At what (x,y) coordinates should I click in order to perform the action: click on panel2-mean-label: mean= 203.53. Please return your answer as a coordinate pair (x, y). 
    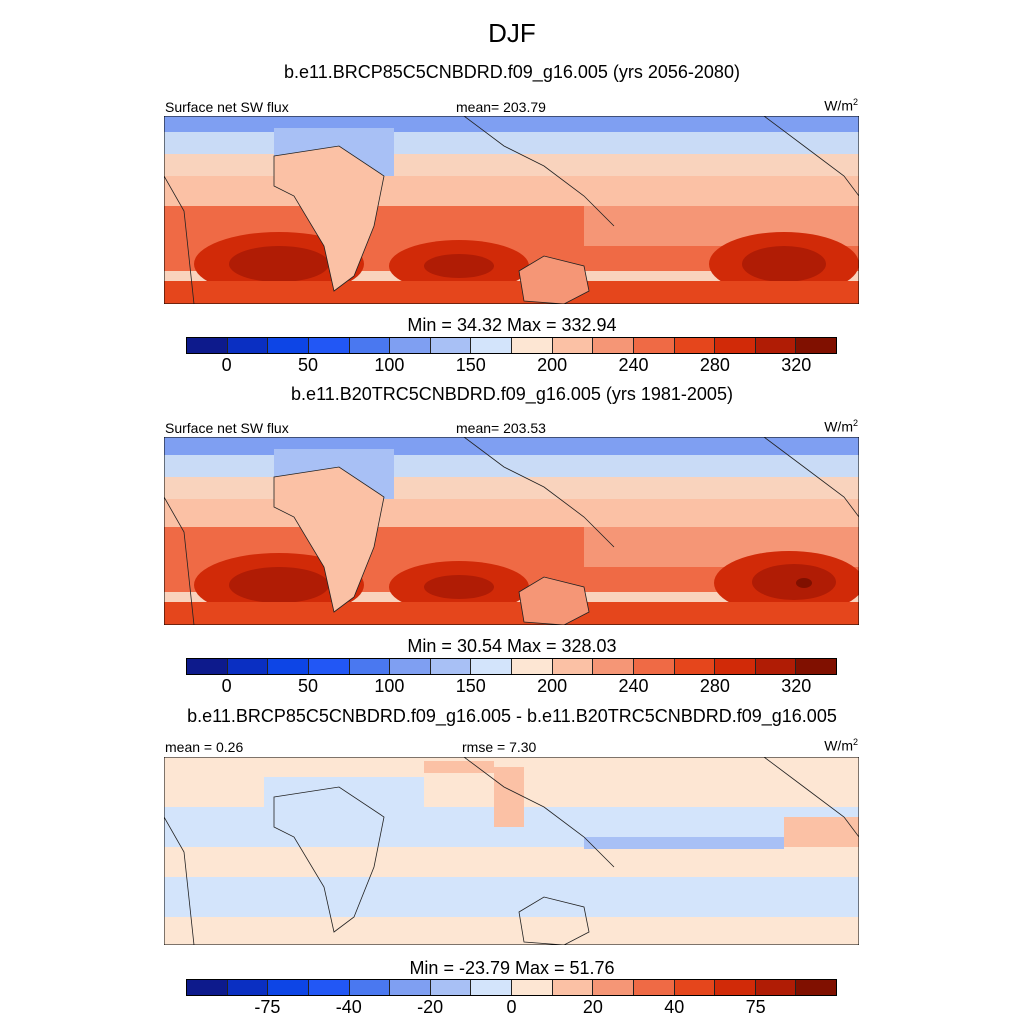
    Looking at the image, I should click on (501, 428).